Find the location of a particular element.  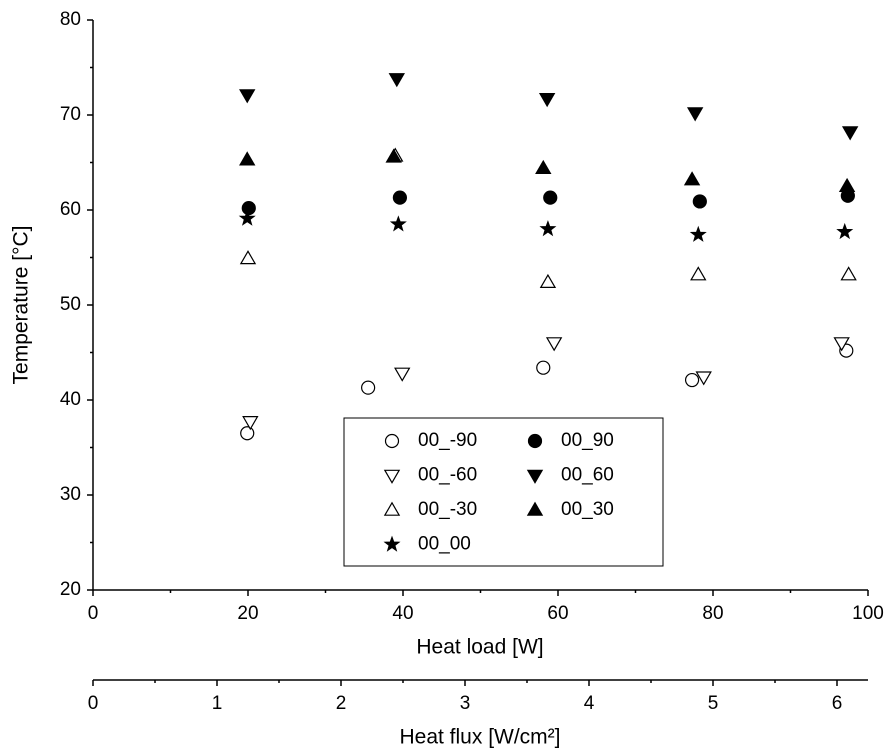

y-axis-title: Temperature [°C] is located at coordinates (21, 305).